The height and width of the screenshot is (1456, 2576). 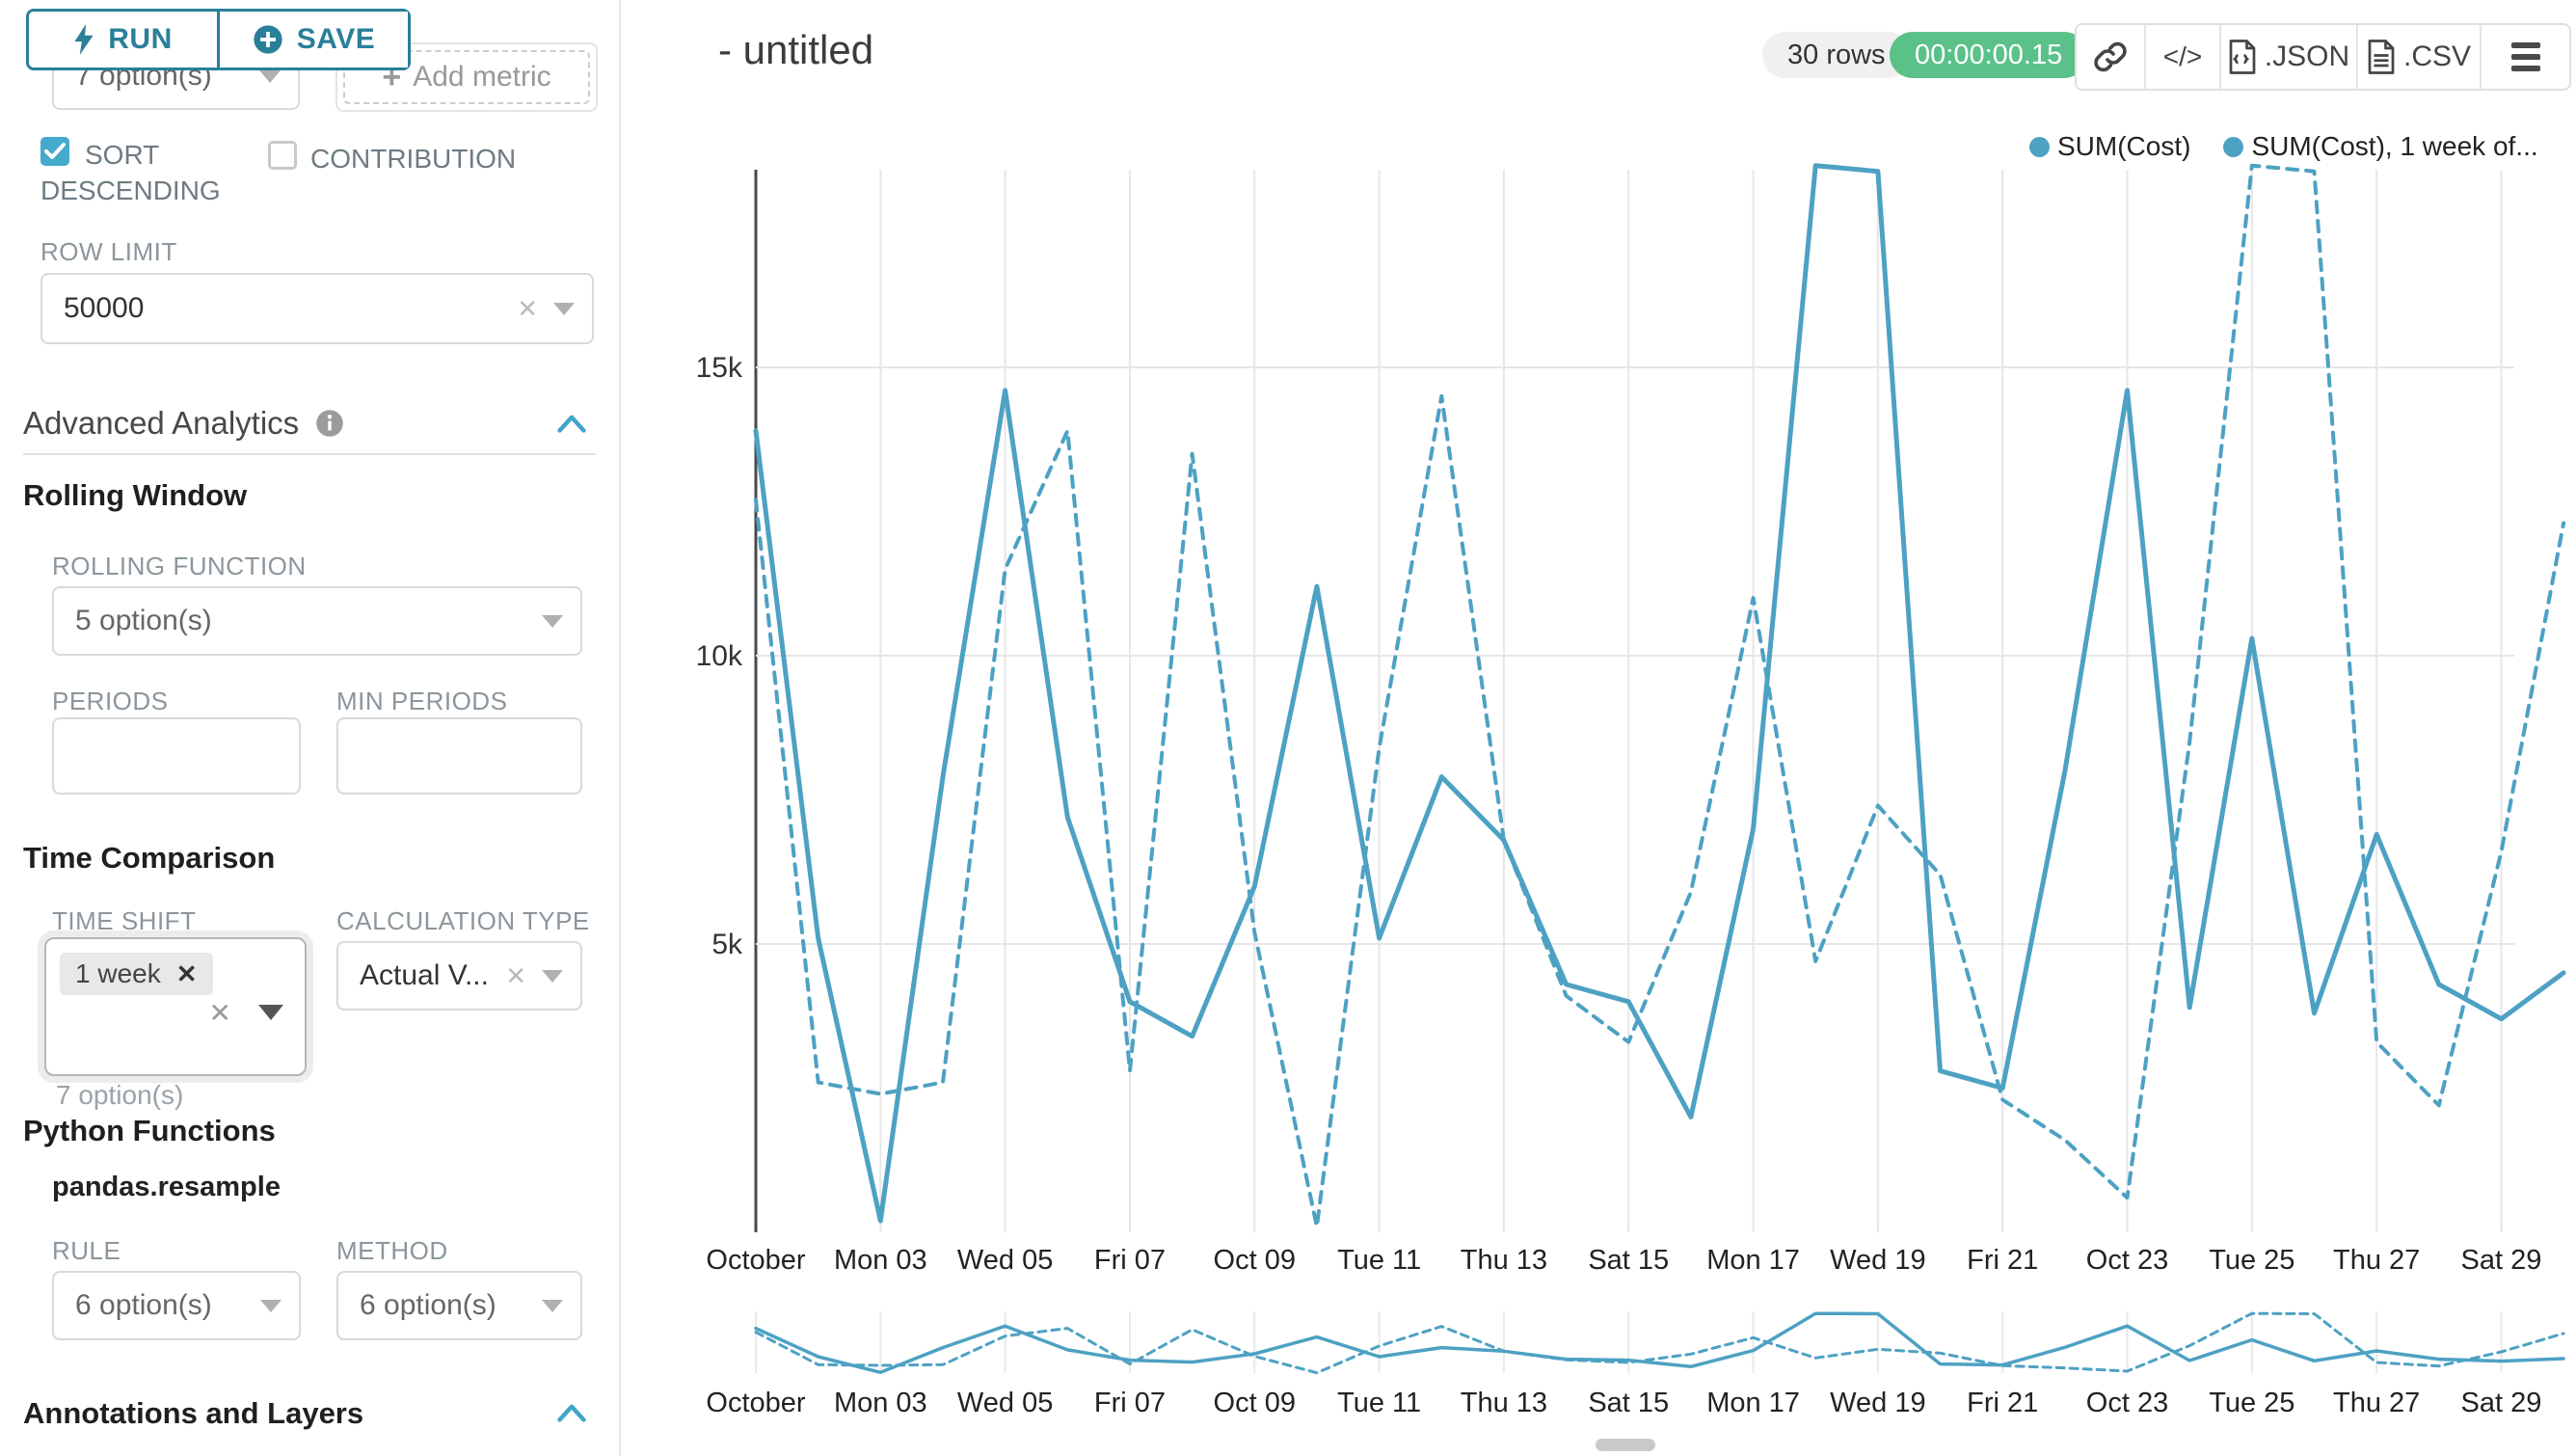 I want to click on export-json-button: .JSON, so click(x=2288, y=57).